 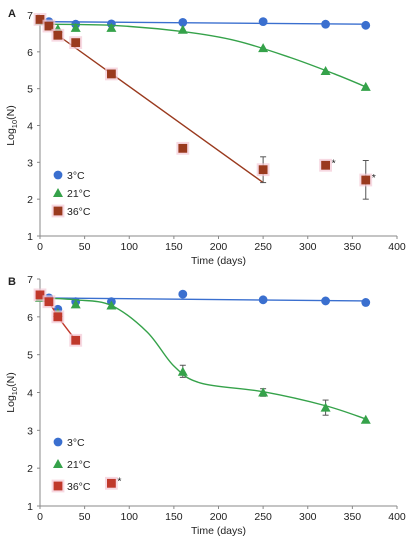 I want to click on series-triangle, so click(x=203, y=53).